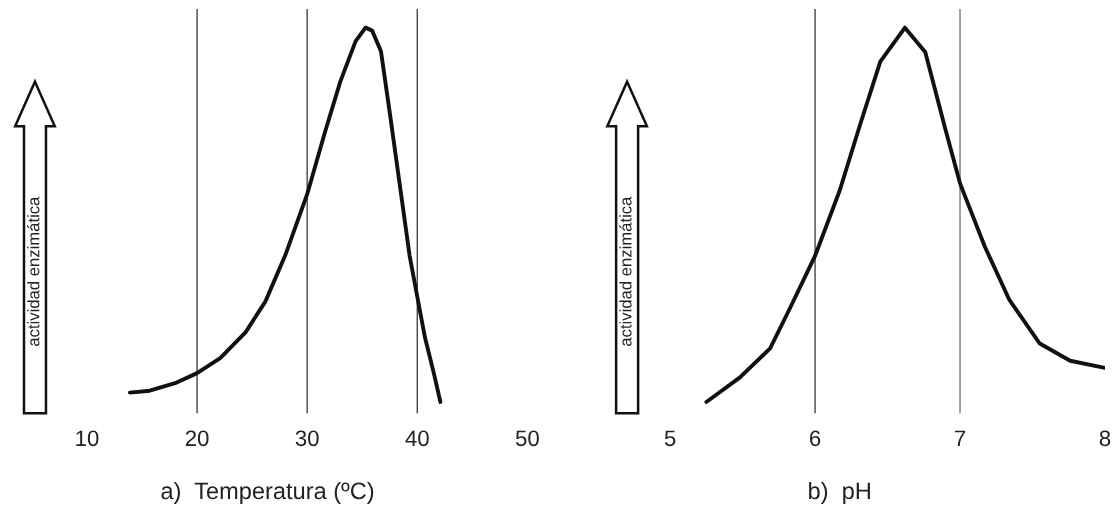  What do you see at coordinates (839, 492) in the screenshot?
I see `x-axis-title: b) pH` at bounding box center [839, 492].